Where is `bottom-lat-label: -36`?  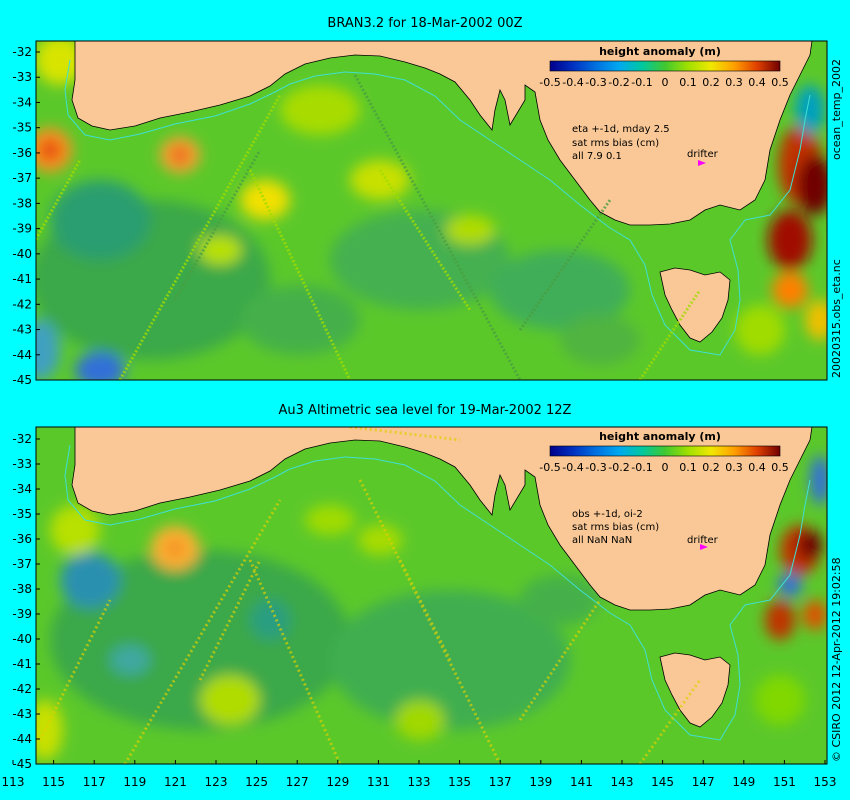
bottom-lat-label: -36 is located at coordinates (22, 539).